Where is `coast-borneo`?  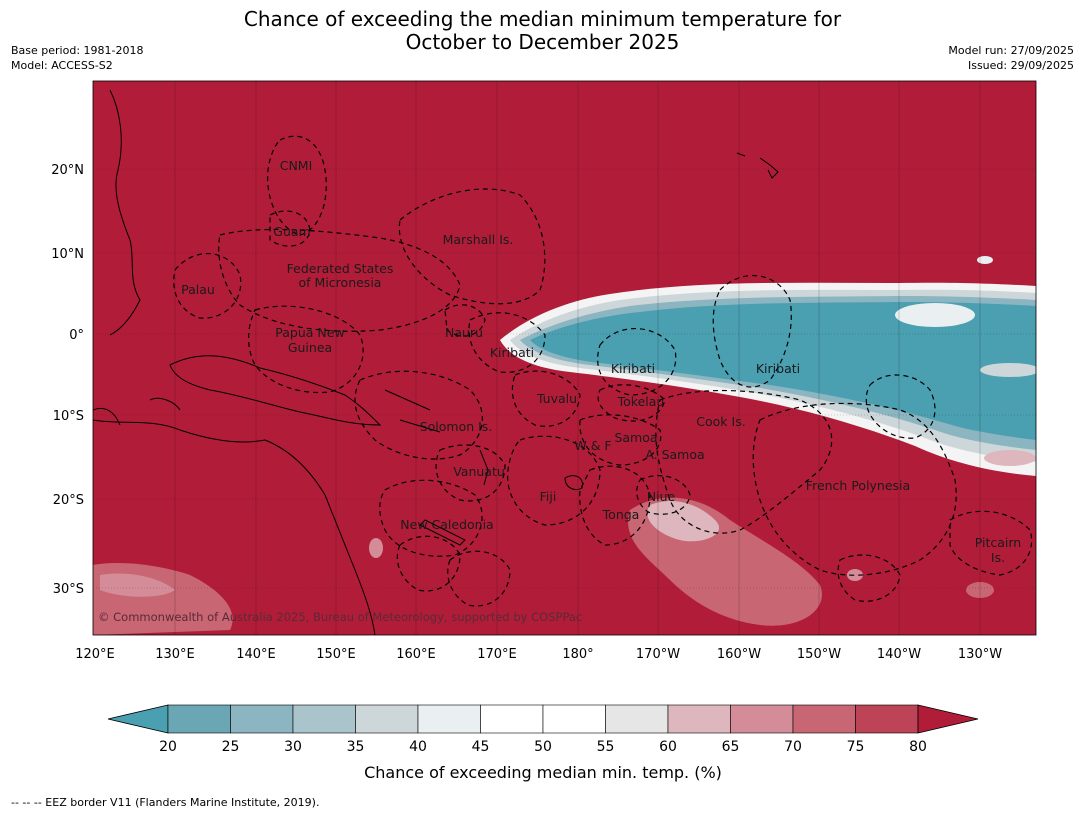
coast-borneo is located at coordinates (107, 416).